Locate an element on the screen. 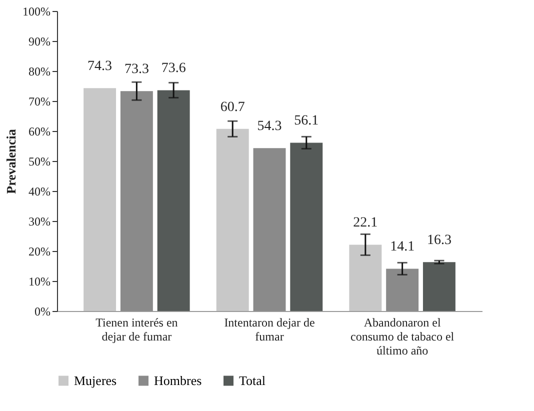 The width and height of the screenshot is (534, 411). y-tick-label: 60% is located at coordinates (39, 131).